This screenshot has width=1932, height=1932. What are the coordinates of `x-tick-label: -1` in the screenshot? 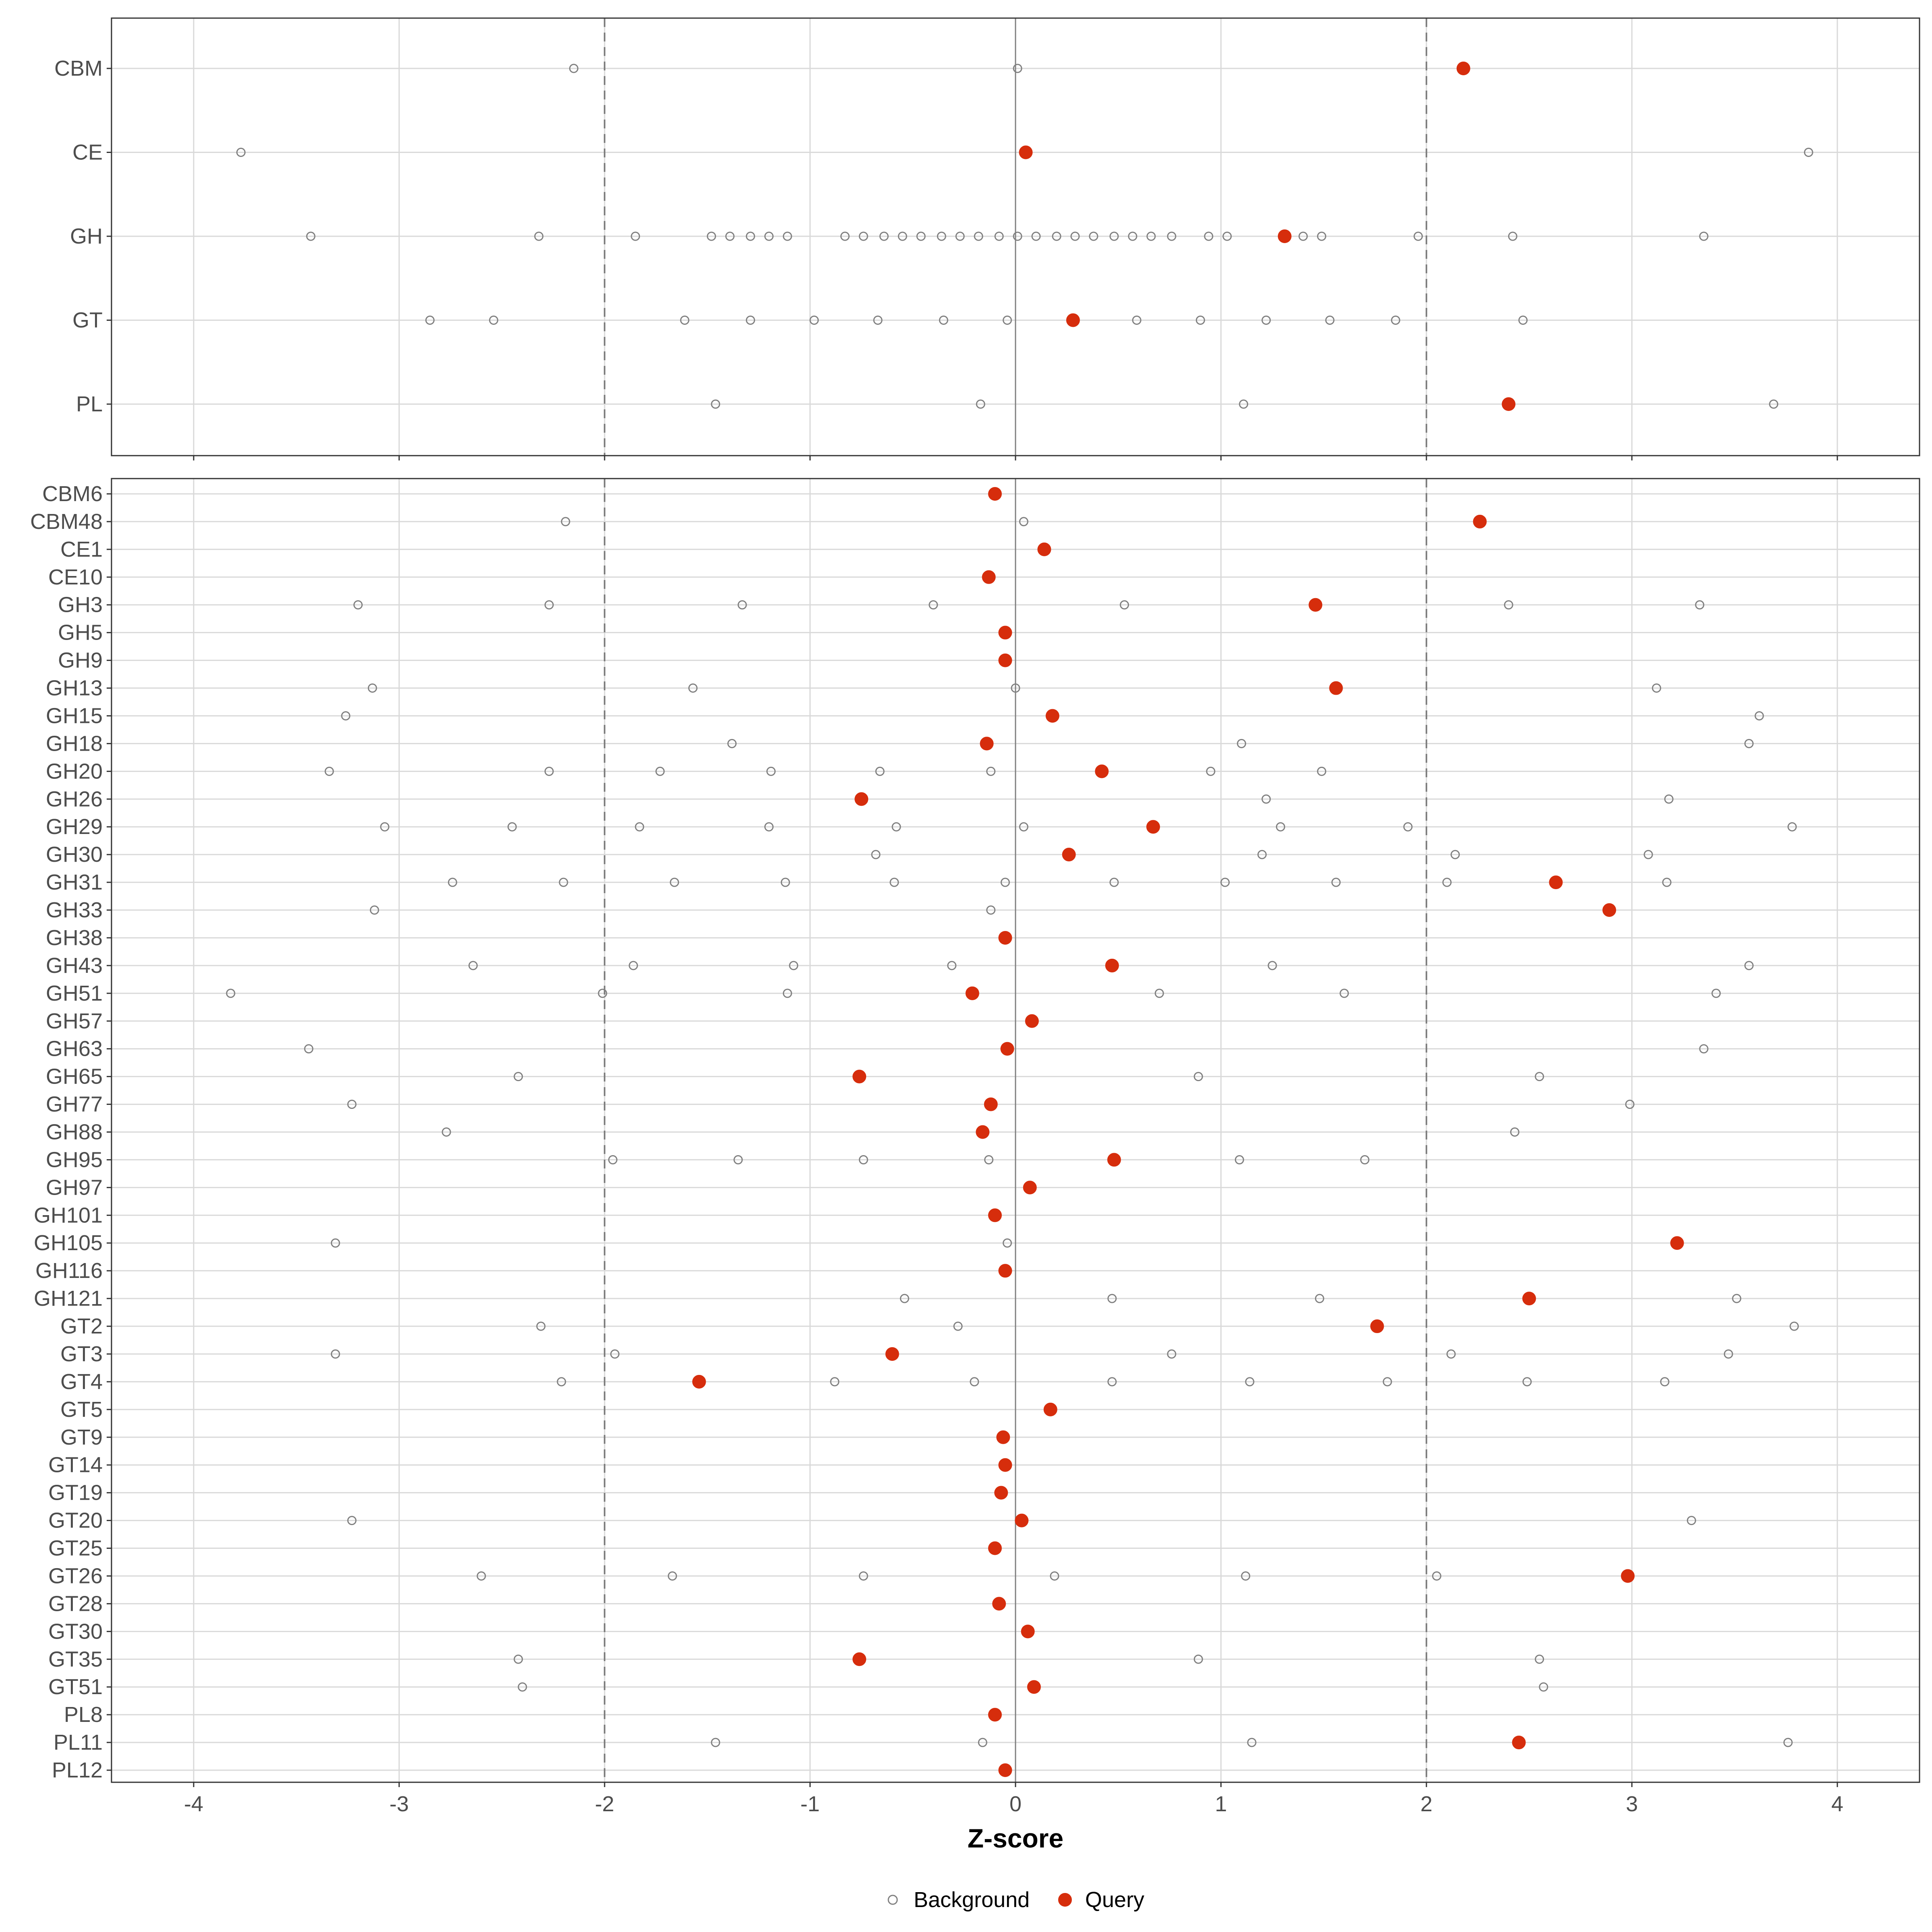 It's located at (810, 1804).